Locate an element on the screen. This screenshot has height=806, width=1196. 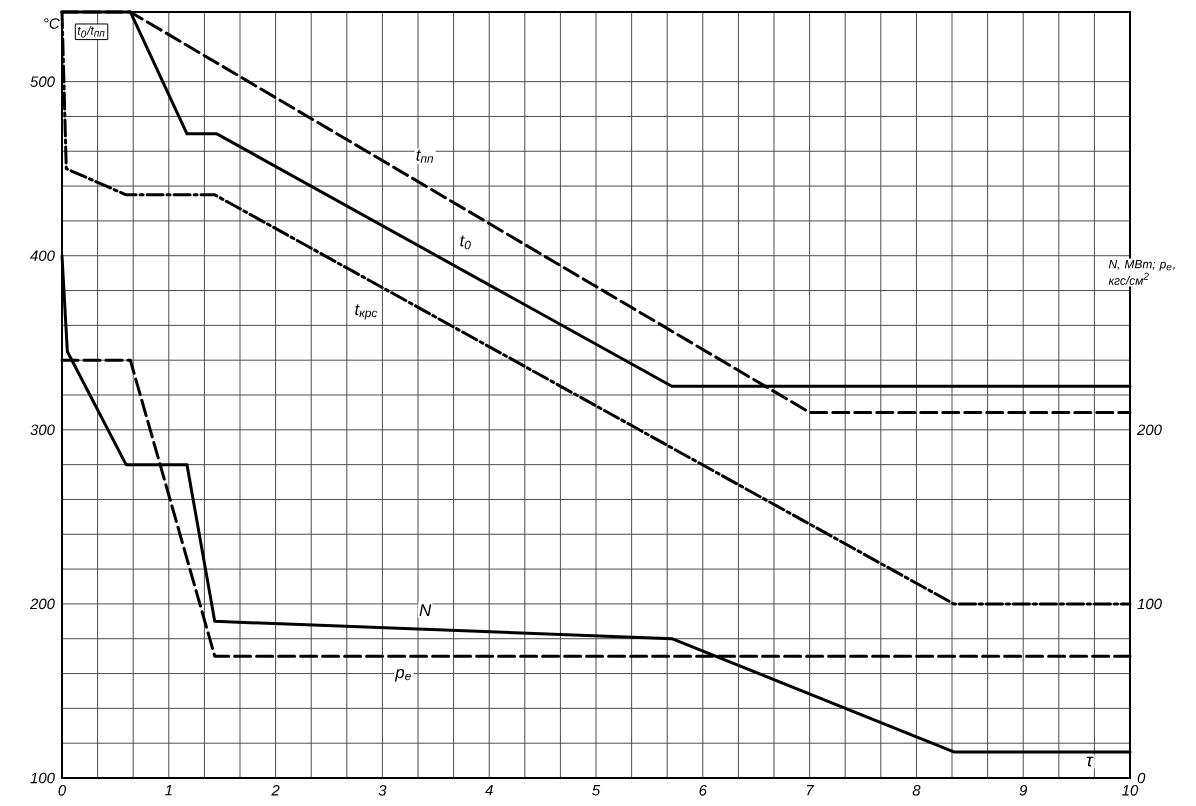
series-label: t$_{0}$ is located at coordinates (465, 242).